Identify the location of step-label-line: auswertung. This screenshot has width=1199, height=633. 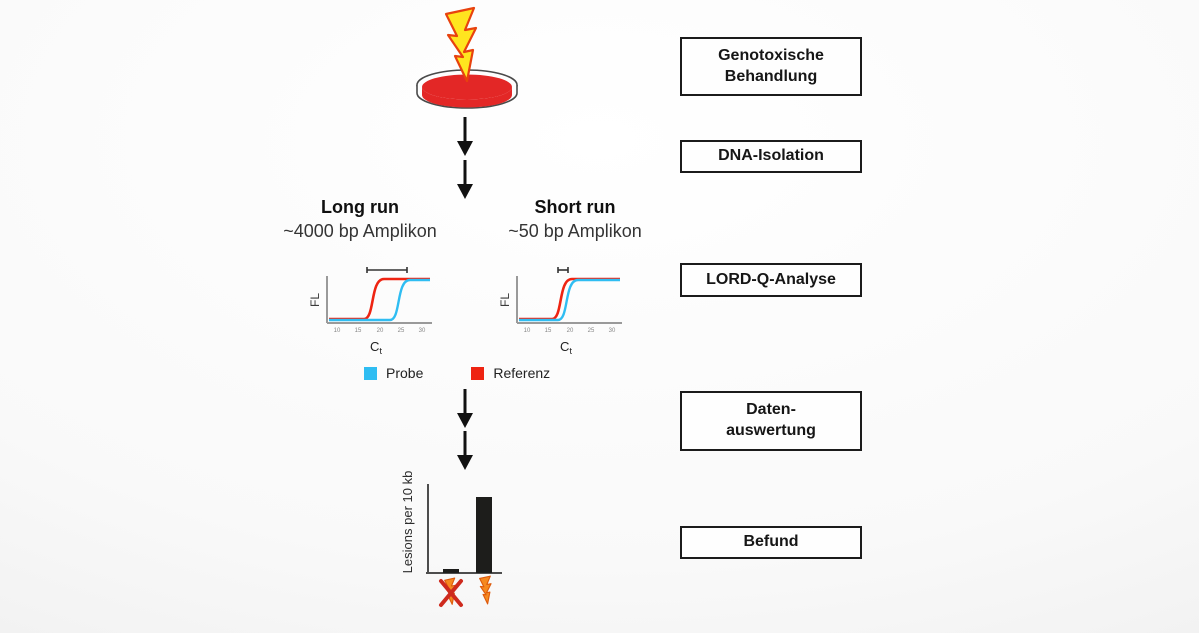
(771, 430).